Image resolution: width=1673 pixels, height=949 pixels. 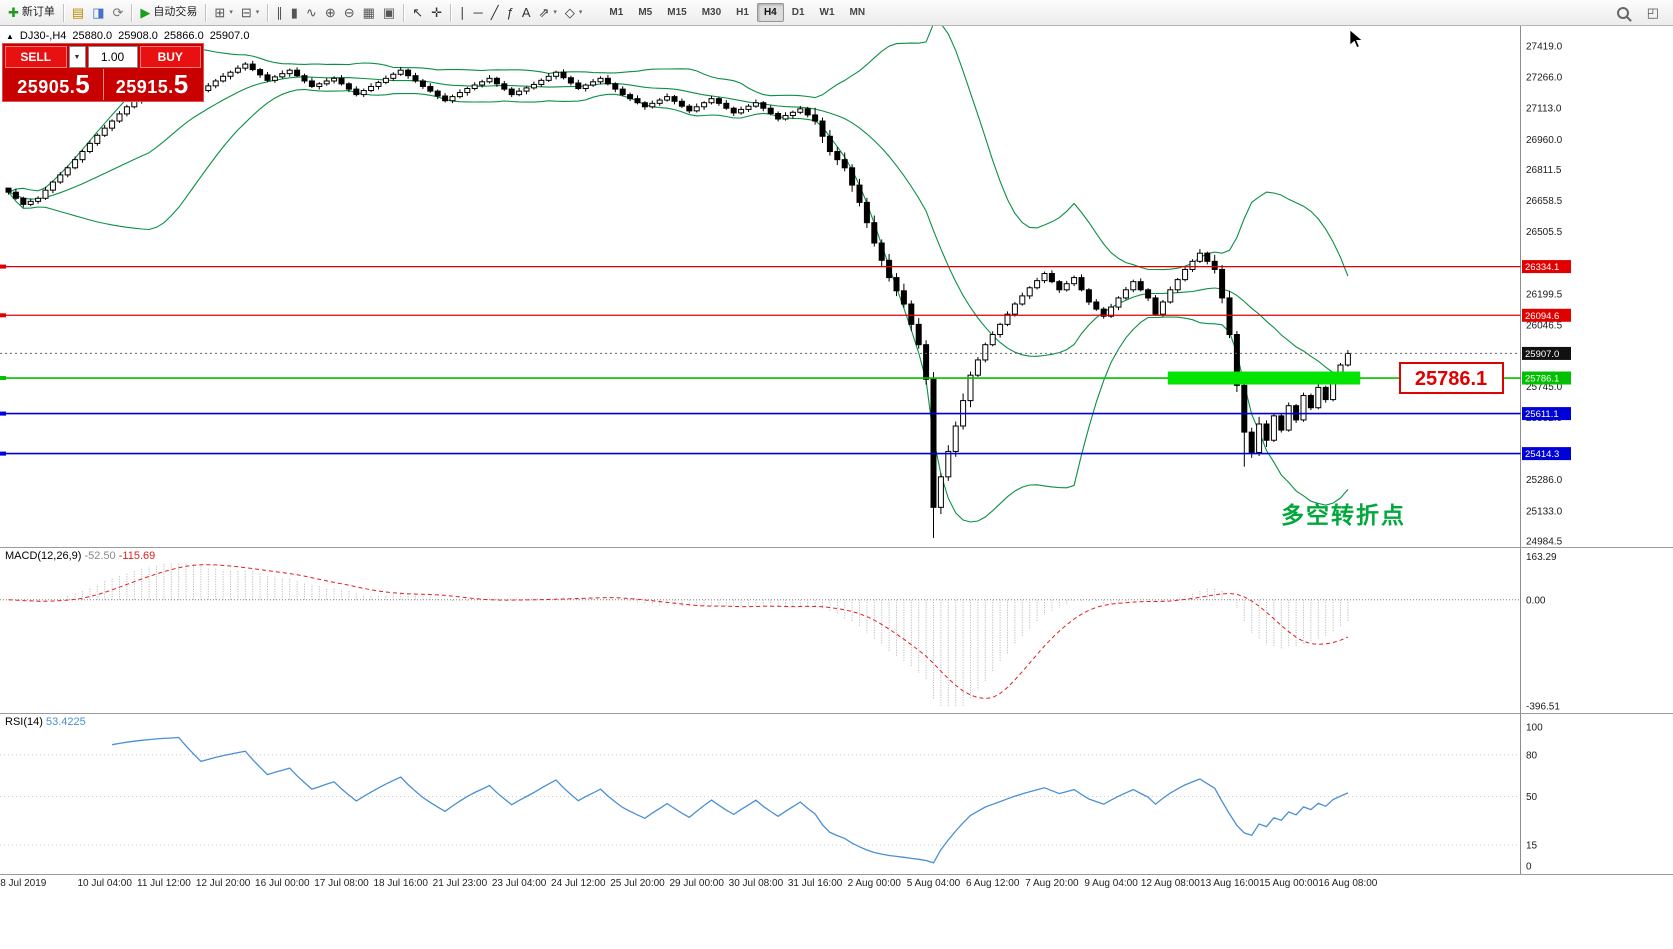 What do you see at coordinates (92, 36) in the screenshot?
I see `ohlc-open: 25880.0` at bounding box center [92, 36].